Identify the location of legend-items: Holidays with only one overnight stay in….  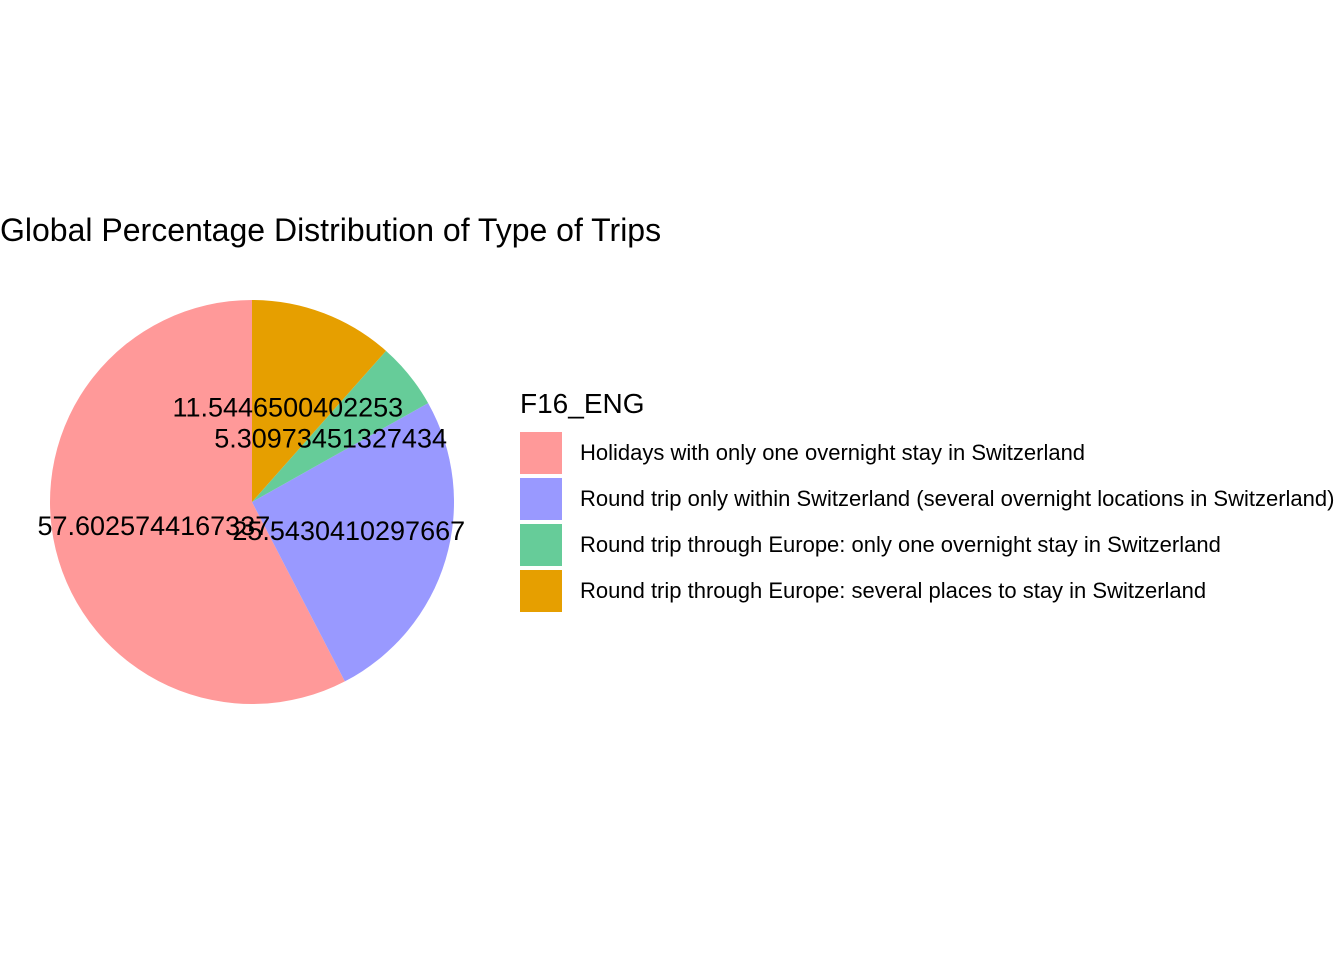
(927, 522).